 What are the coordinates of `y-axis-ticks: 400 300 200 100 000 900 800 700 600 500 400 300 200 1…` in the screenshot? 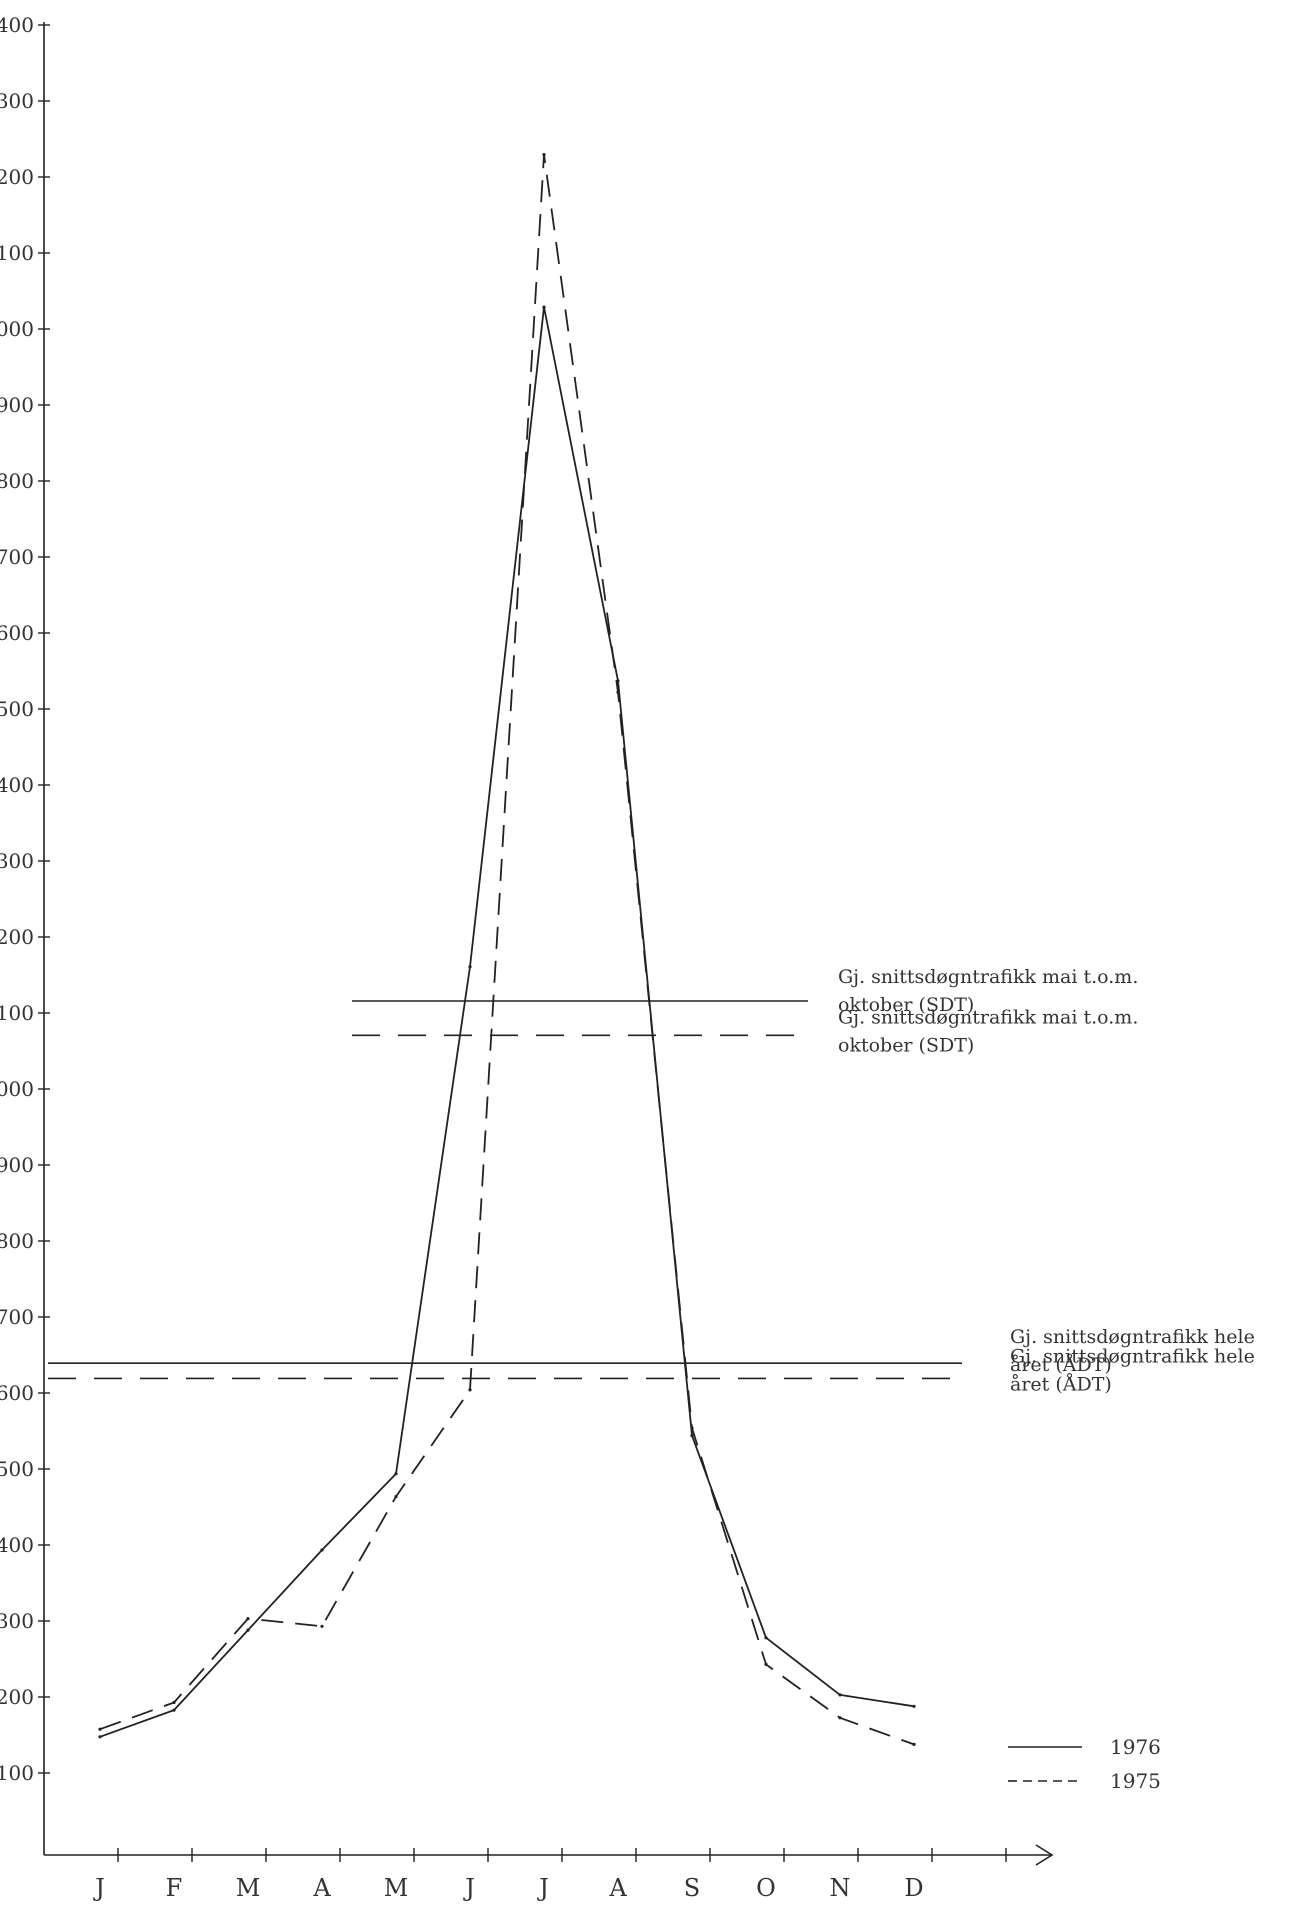 It's located at (25, 899).